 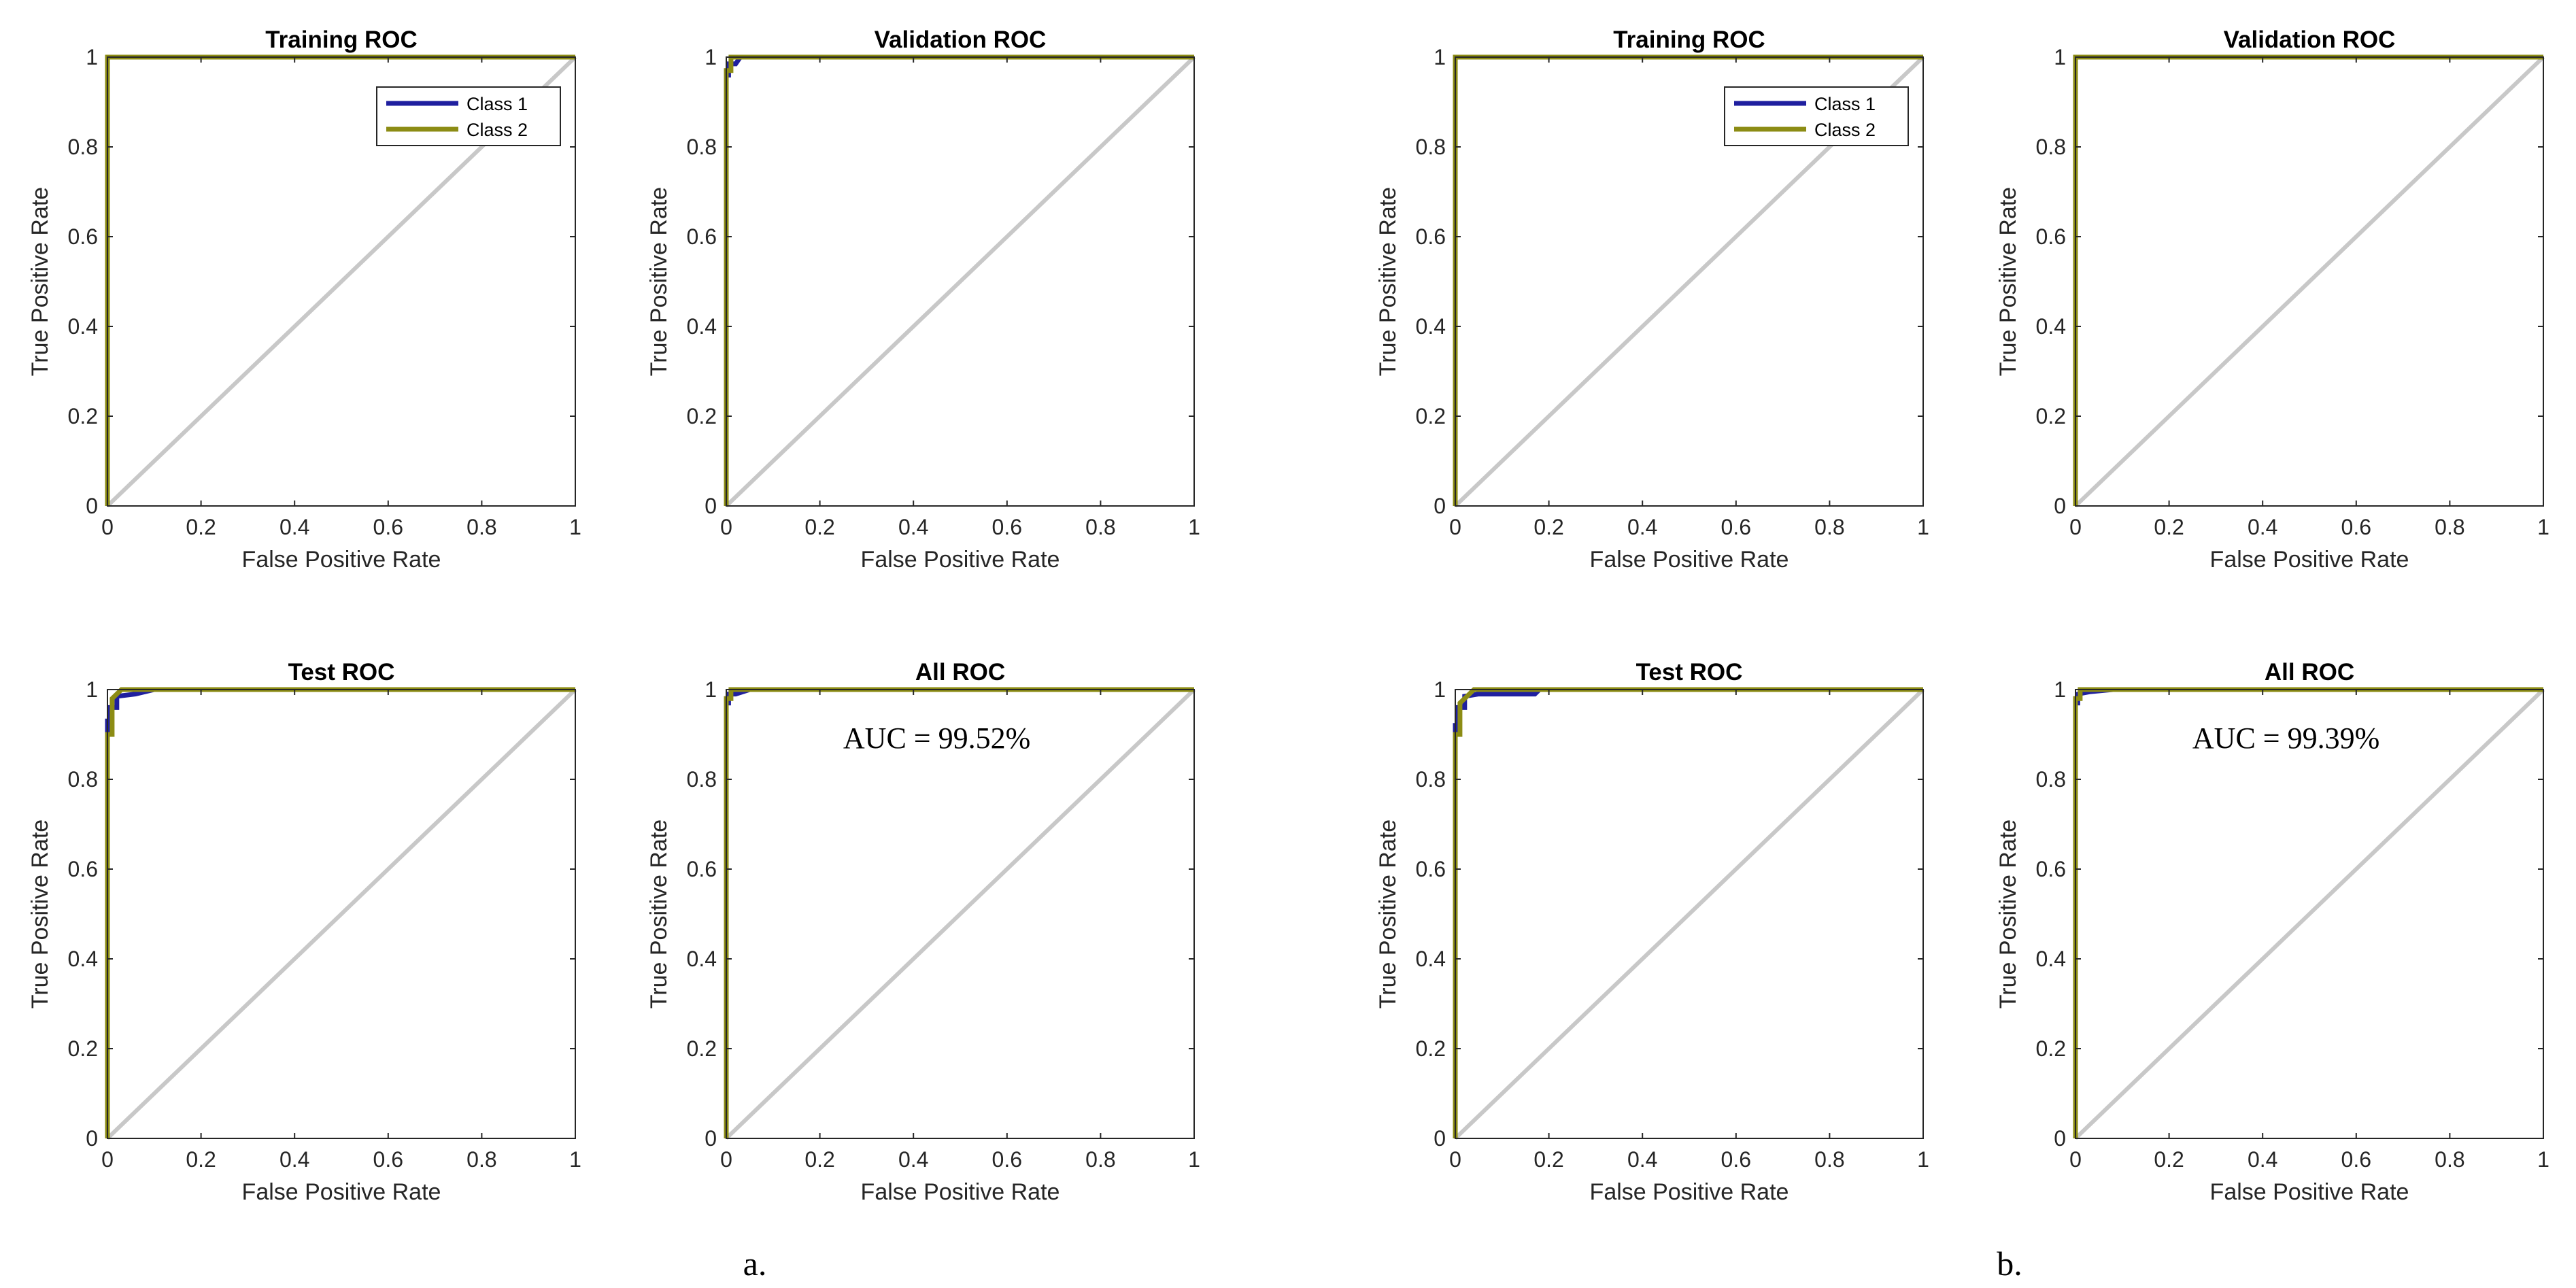 What do you see at coordinates (2309, 672) in the screenshot?
I see `chart-title: All ROC` at bounding box center [2309, 672].